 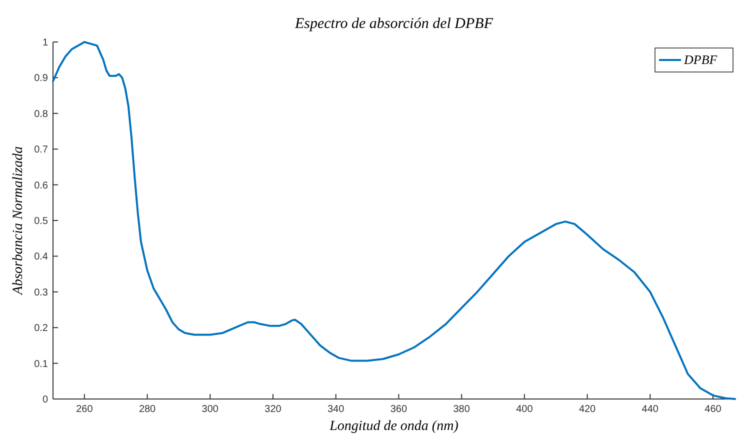 I want to click on y-tick-label: 0.5, so click(x=41, y=221).